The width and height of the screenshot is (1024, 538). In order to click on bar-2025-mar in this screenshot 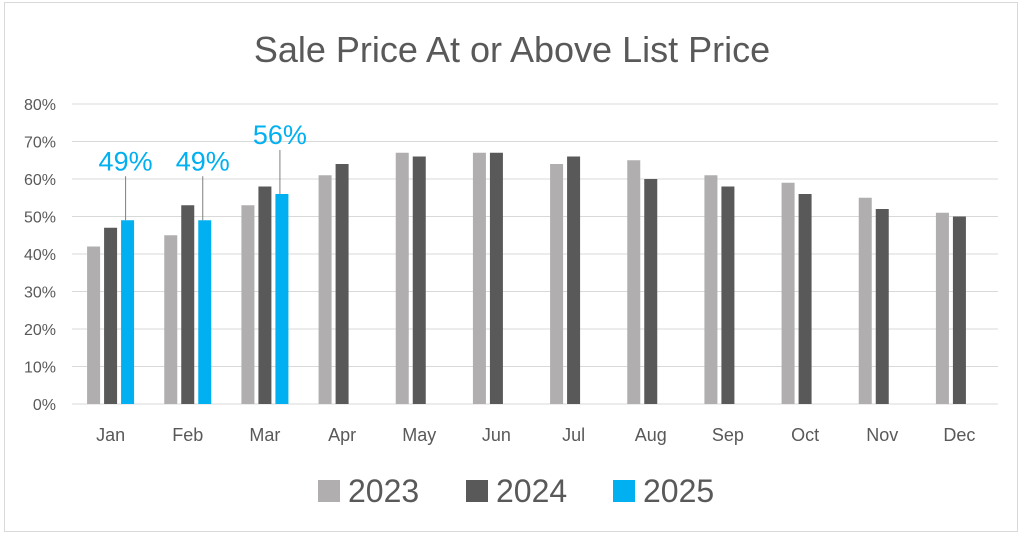, I will do `click(282, 299)`.